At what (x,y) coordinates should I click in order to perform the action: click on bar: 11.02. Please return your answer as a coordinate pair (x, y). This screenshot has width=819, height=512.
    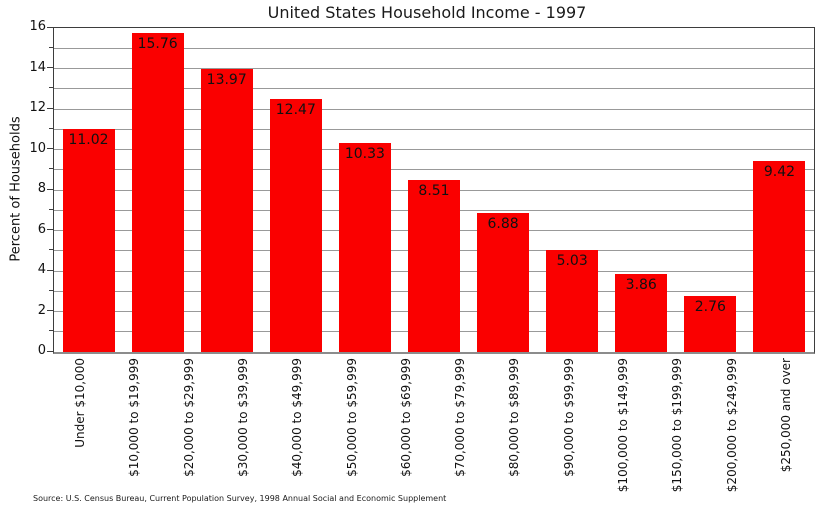
    Looking at the image, I should click on (88, 240).